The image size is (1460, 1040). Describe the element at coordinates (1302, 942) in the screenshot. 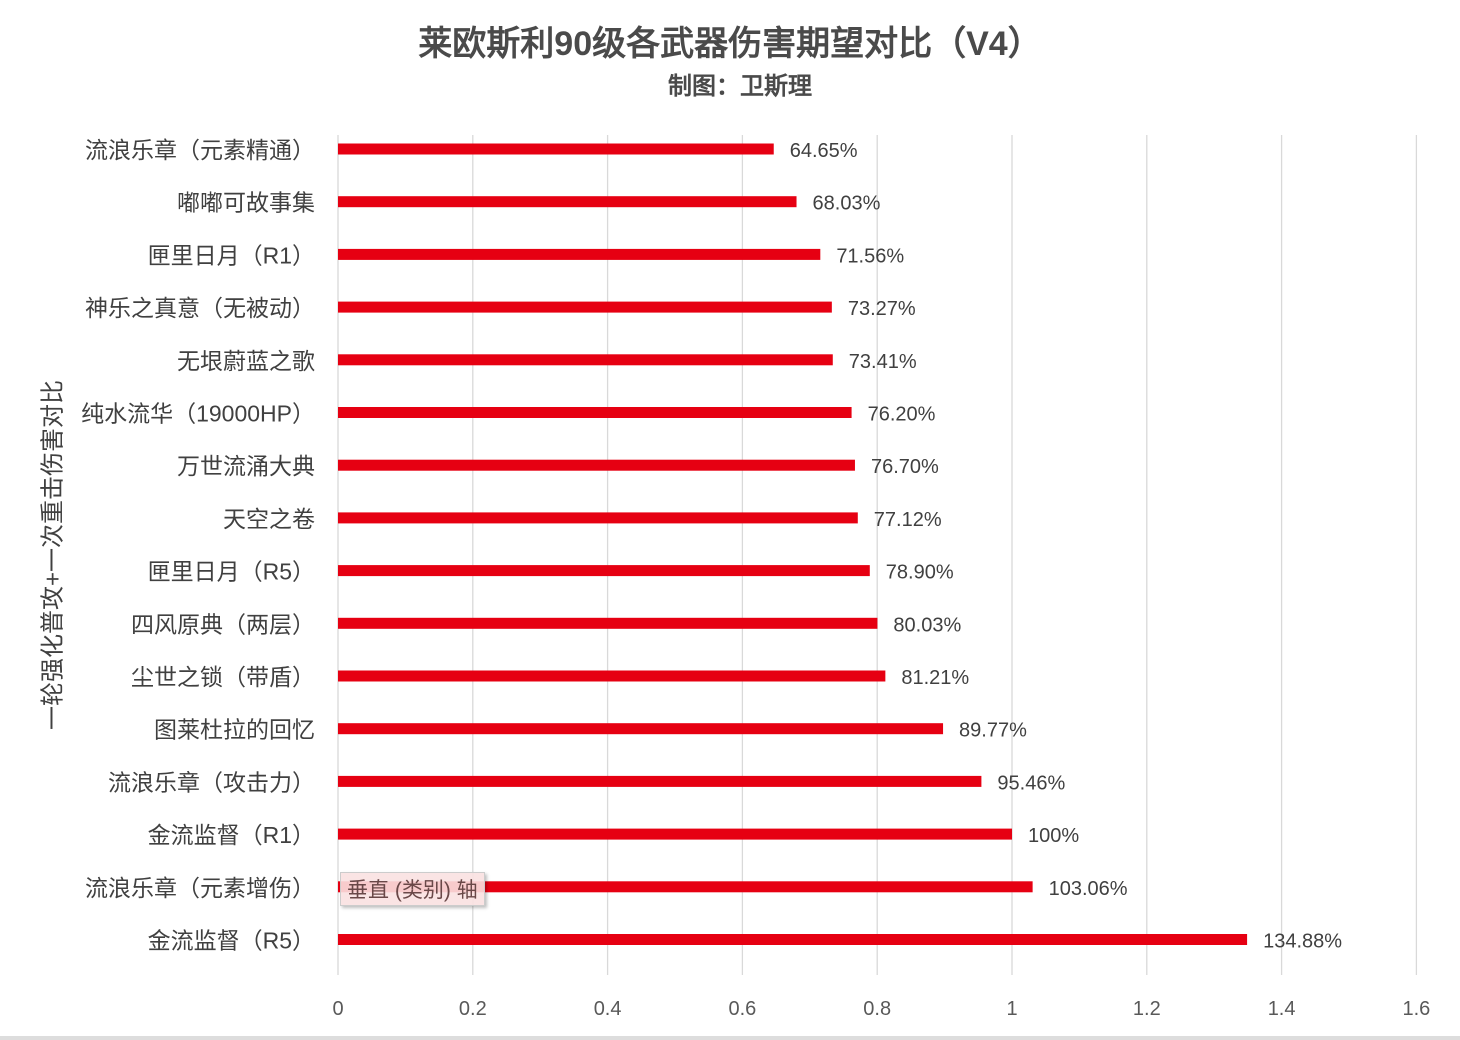

I see `data-label: 134.88%` at that location.